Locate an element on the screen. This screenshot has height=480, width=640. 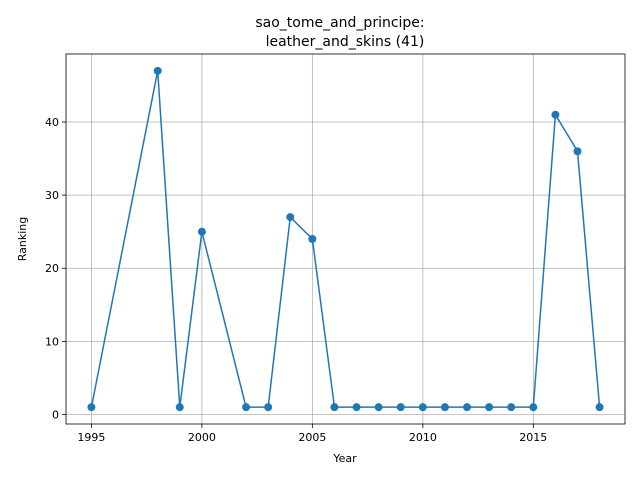
chart-title-line1: sao_tome_and_principe: is located at coordinates (339, 23).